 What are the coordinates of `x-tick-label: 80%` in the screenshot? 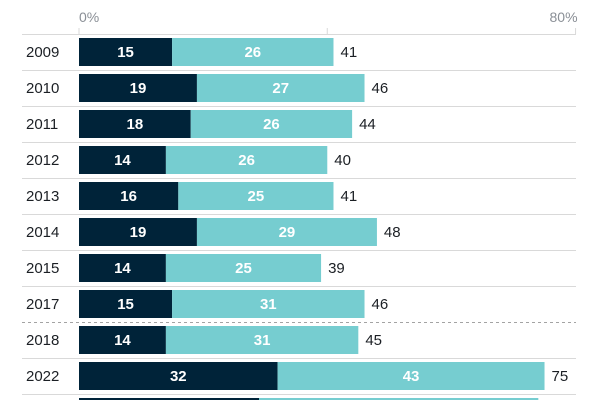 It's located at (564, 17).